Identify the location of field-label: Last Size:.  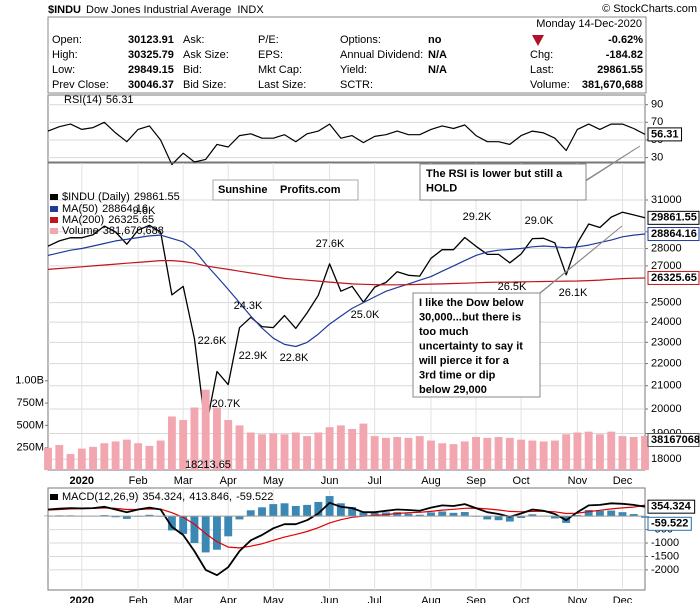
(282, 85).